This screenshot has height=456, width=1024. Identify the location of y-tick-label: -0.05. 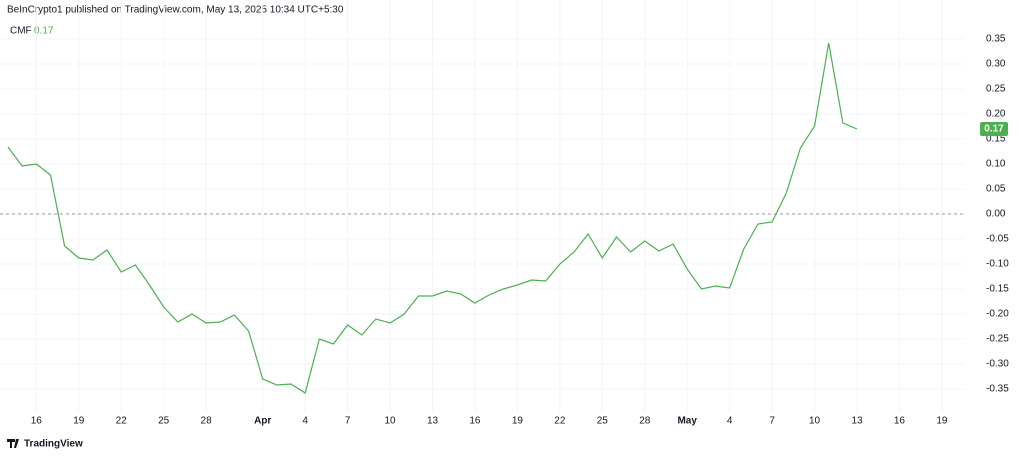
(997, 239).